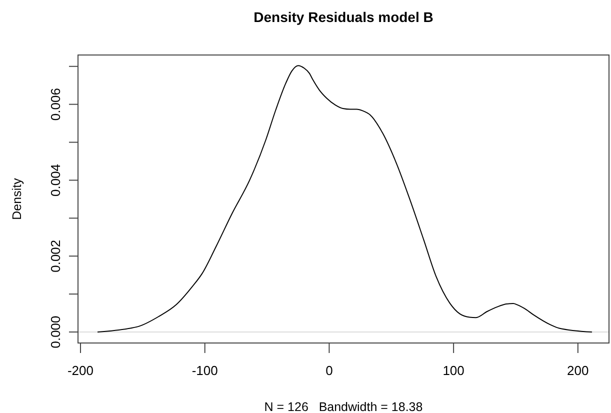 This screenshot has height=413, width=611. What do you see at coordinates (55, 256) in the screenshot?
I see `y-tick-label: 0.002` at bounding box center [55, 256].